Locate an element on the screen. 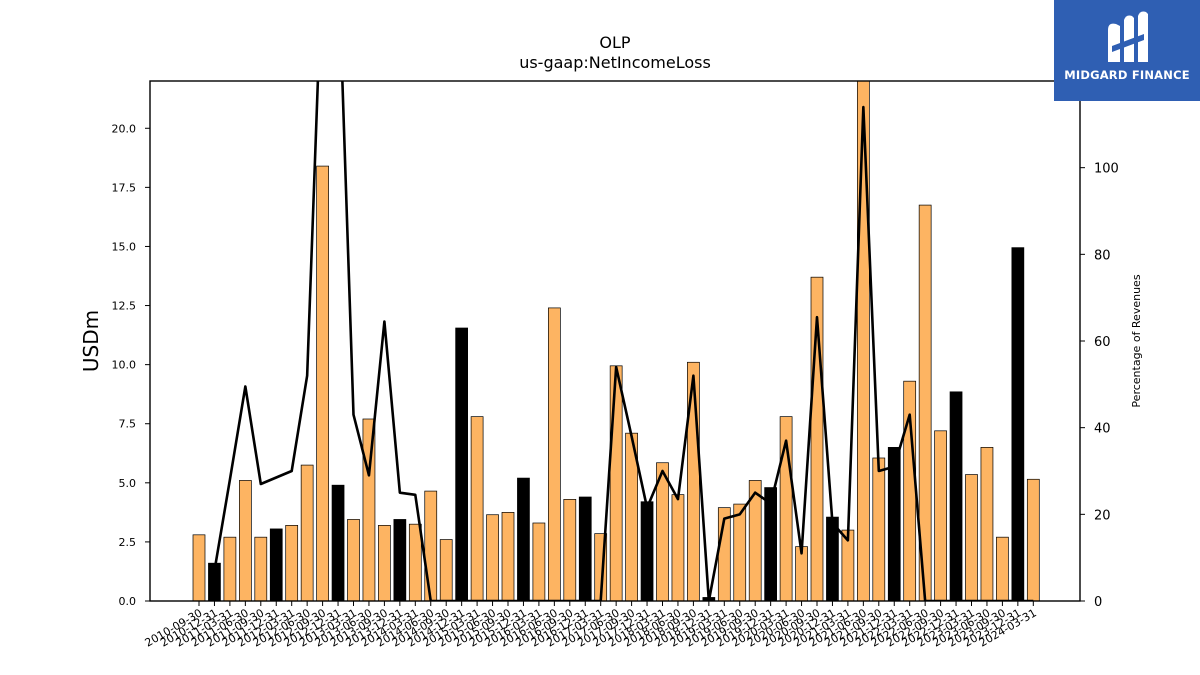 Image resolution: width=1200 pixels, height=675 pixels. y-tick-label: 2.5 is located at coordinates (128, 542).